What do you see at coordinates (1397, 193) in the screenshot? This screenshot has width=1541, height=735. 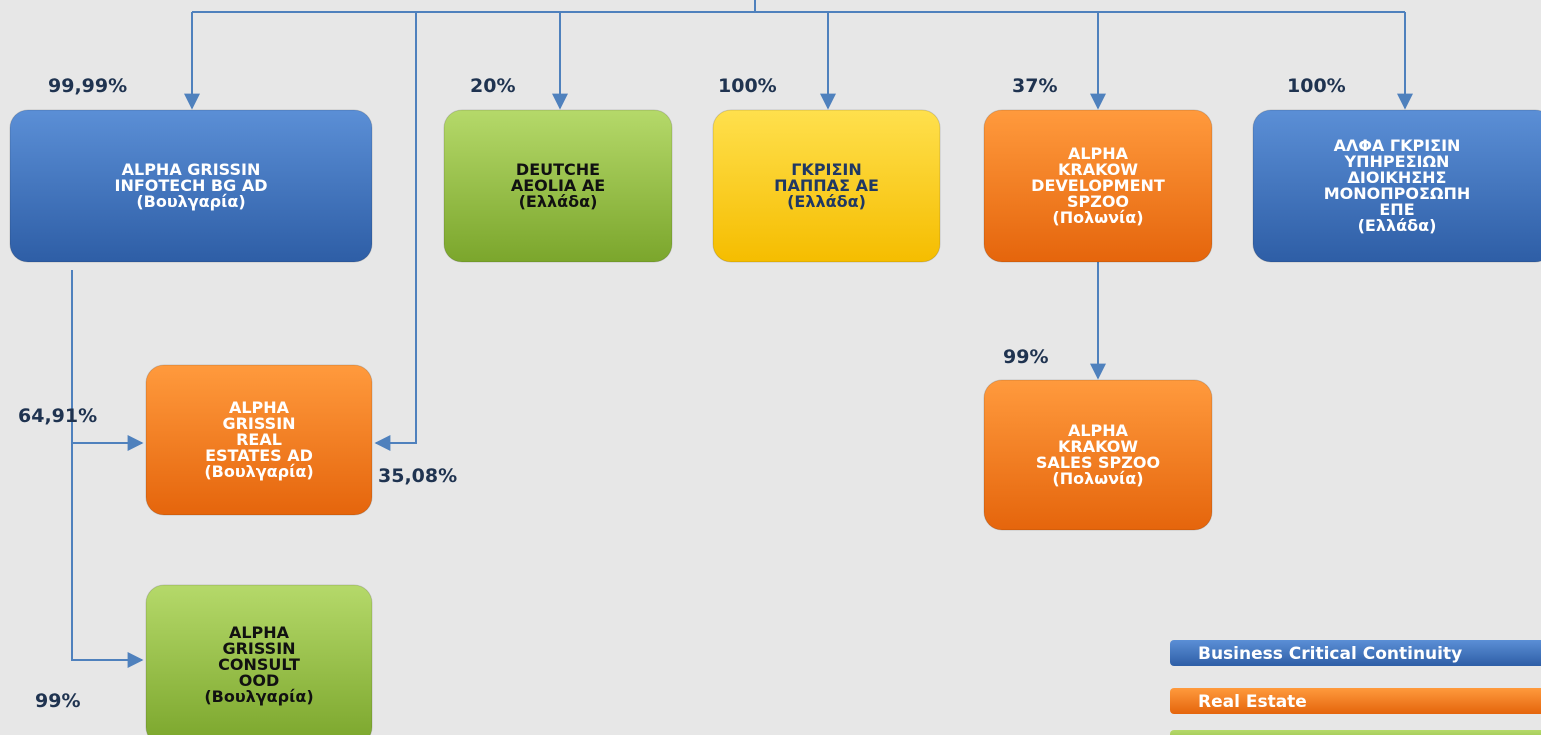 I see `node-label: ΜΟΝΟΠΡΟΣΩΠΗ` at bounding box center [1397, 193].